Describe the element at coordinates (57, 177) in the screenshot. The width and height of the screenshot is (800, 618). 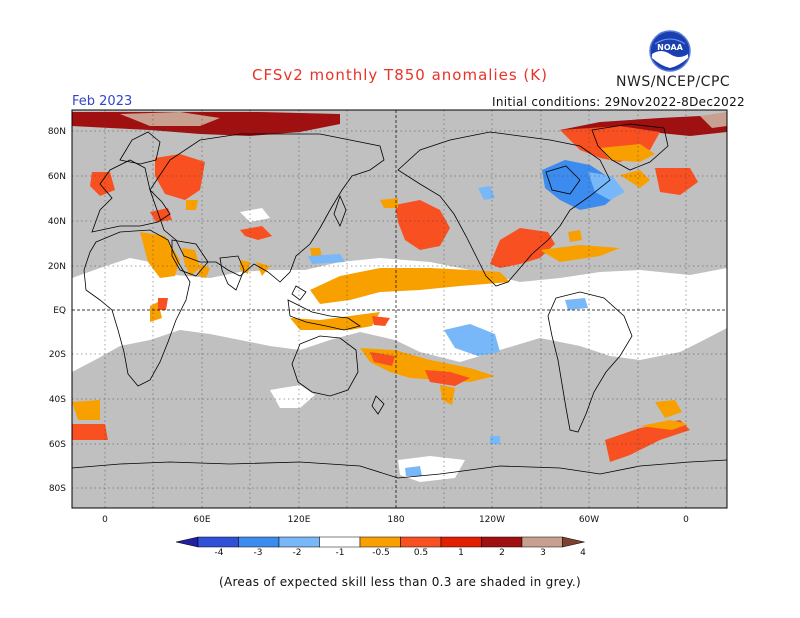
I see `lat-label: 60N` at that location.